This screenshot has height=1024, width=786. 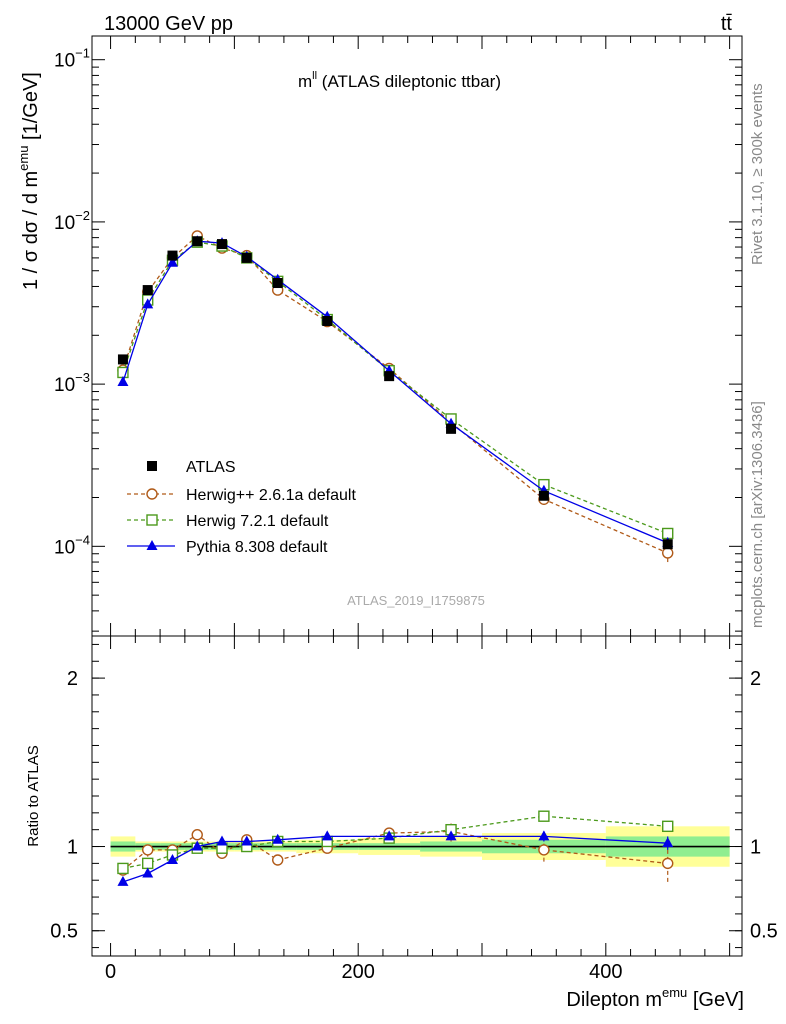 What do you see at coordinates (168, 24) in the screenshot?
I see `header-left: 13000 GeV pp` at bounding box center [168, 24].